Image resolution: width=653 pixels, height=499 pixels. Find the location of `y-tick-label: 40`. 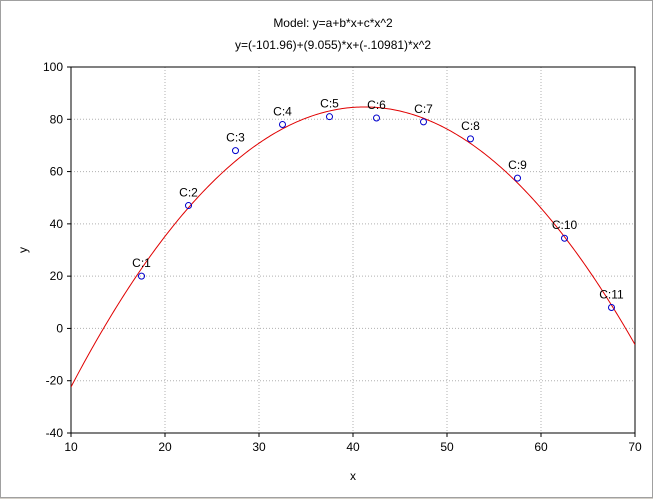

y-tick-label: 40 is located at coordinates (57, 224).